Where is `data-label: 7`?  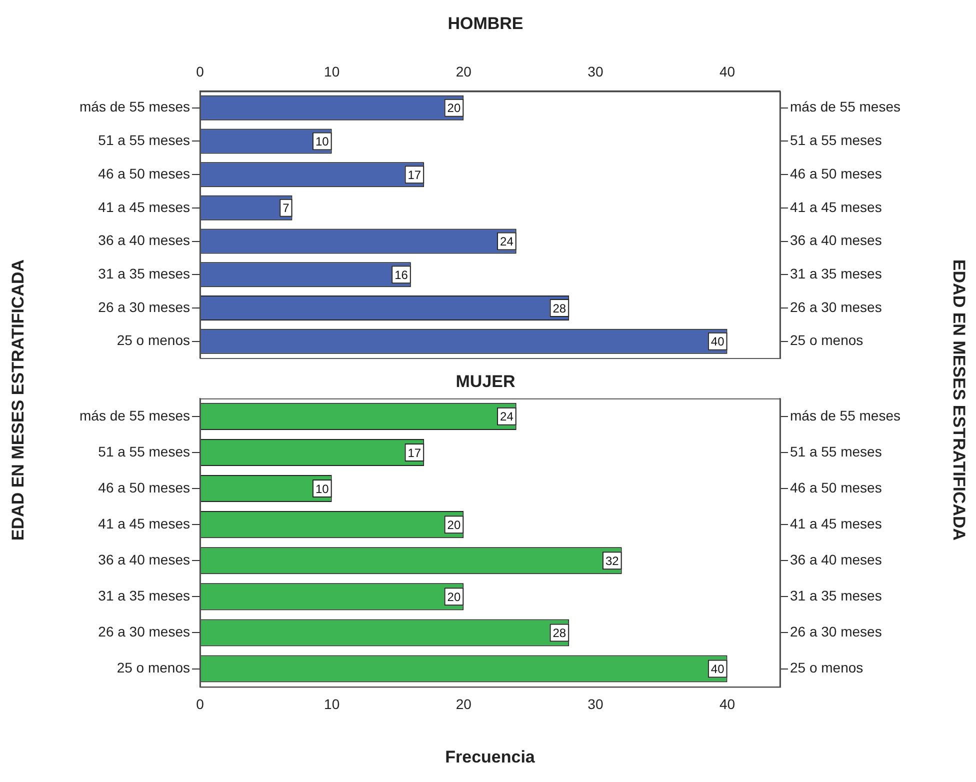
data-label: 7 is located at coordinates (286, 208).